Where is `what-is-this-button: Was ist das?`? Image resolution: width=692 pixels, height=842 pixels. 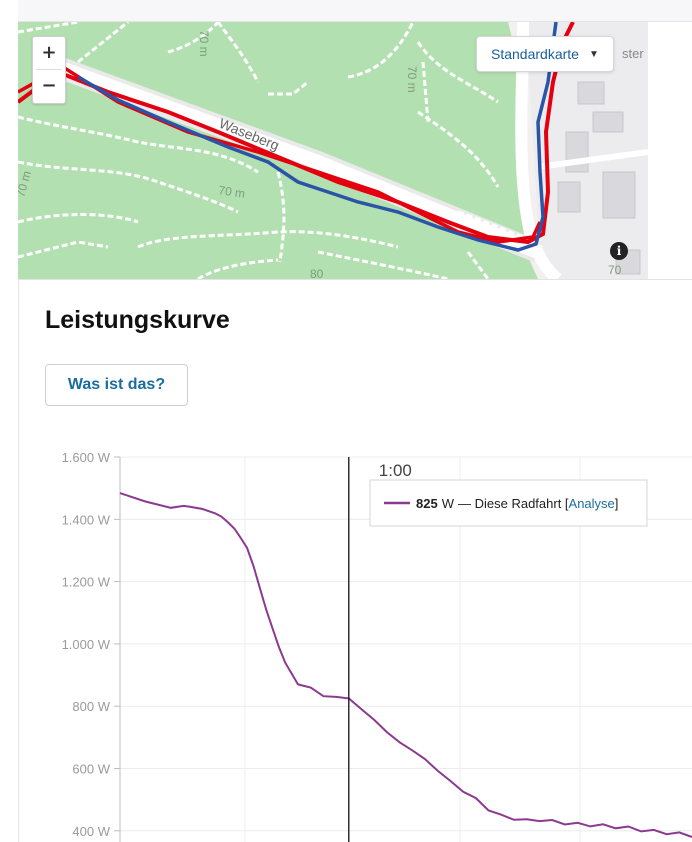
what-is-this-button: Was ist das? is located at coordinates (116, 385).